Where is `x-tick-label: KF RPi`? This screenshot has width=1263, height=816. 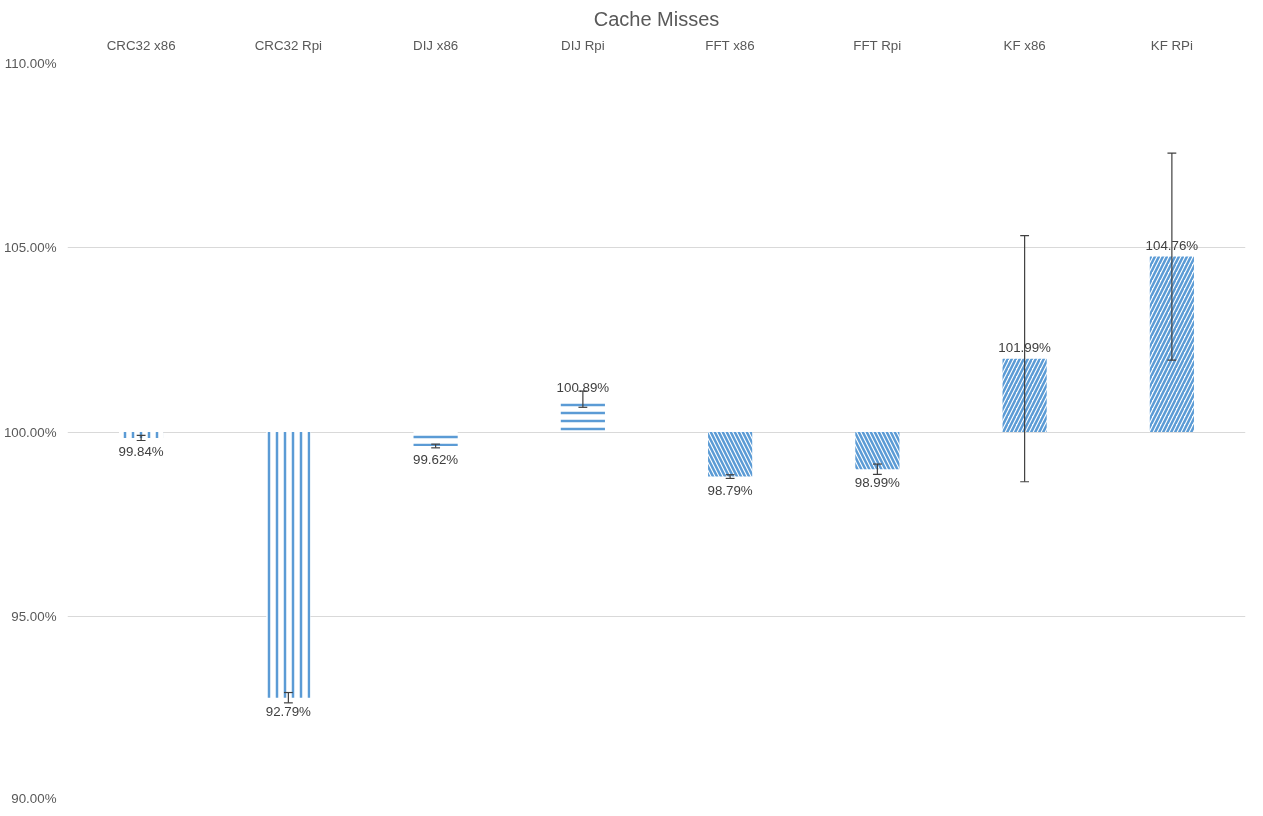
x-tick-label: KF RPi is located at coordinates (1172, 45).